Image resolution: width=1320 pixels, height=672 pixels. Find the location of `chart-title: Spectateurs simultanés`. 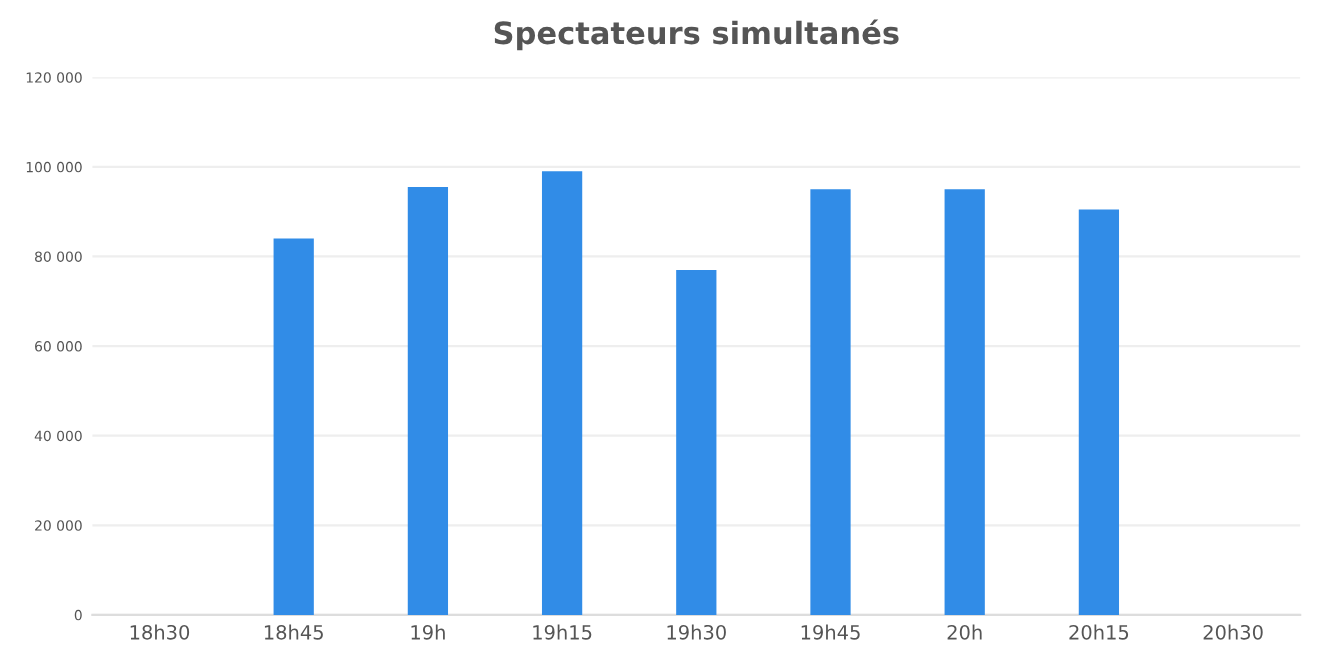

chart-title: Spectateurs simultanés is located at coordinates (696, 35).